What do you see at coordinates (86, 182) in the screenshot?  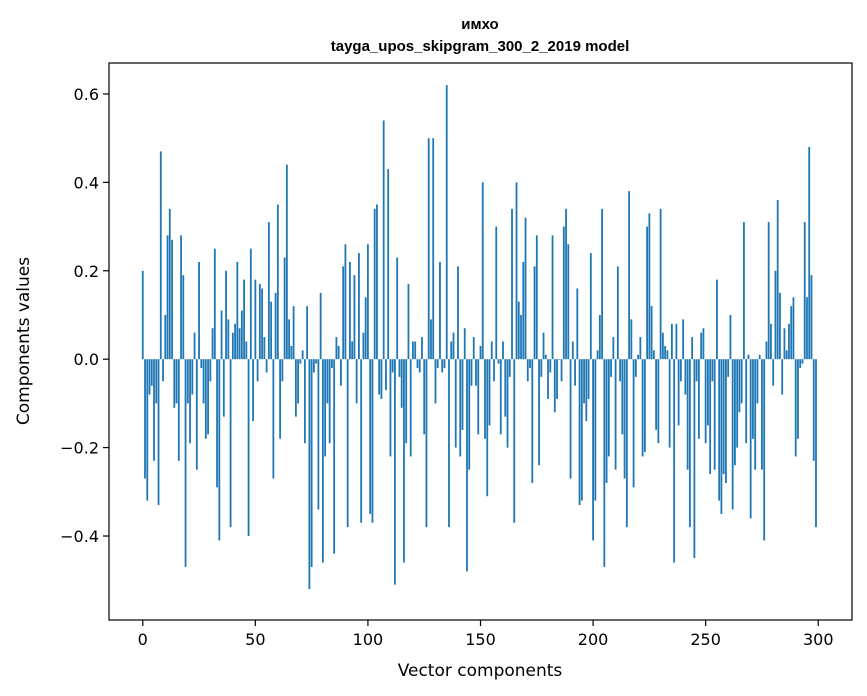 I see `y-tick-label: 0.4` at bounding box center [86, 182].